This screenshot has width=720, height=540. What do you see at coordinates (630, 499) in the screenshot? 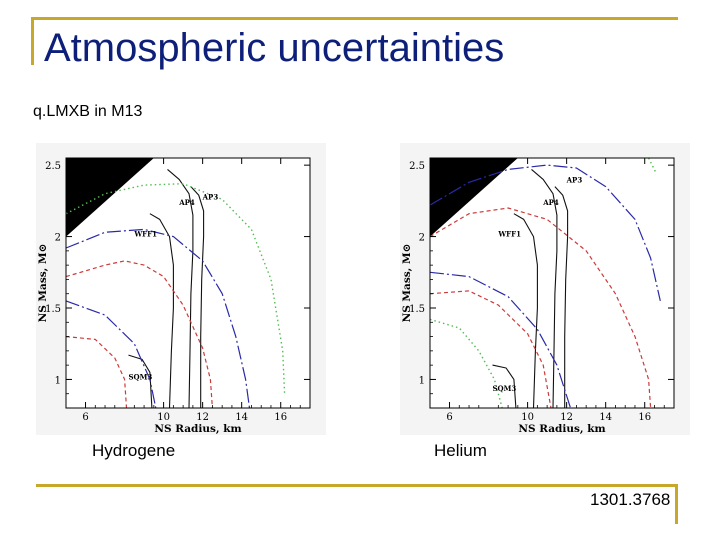
I see `paper-reference: 1301.3768` at bounding box center [630, 499].